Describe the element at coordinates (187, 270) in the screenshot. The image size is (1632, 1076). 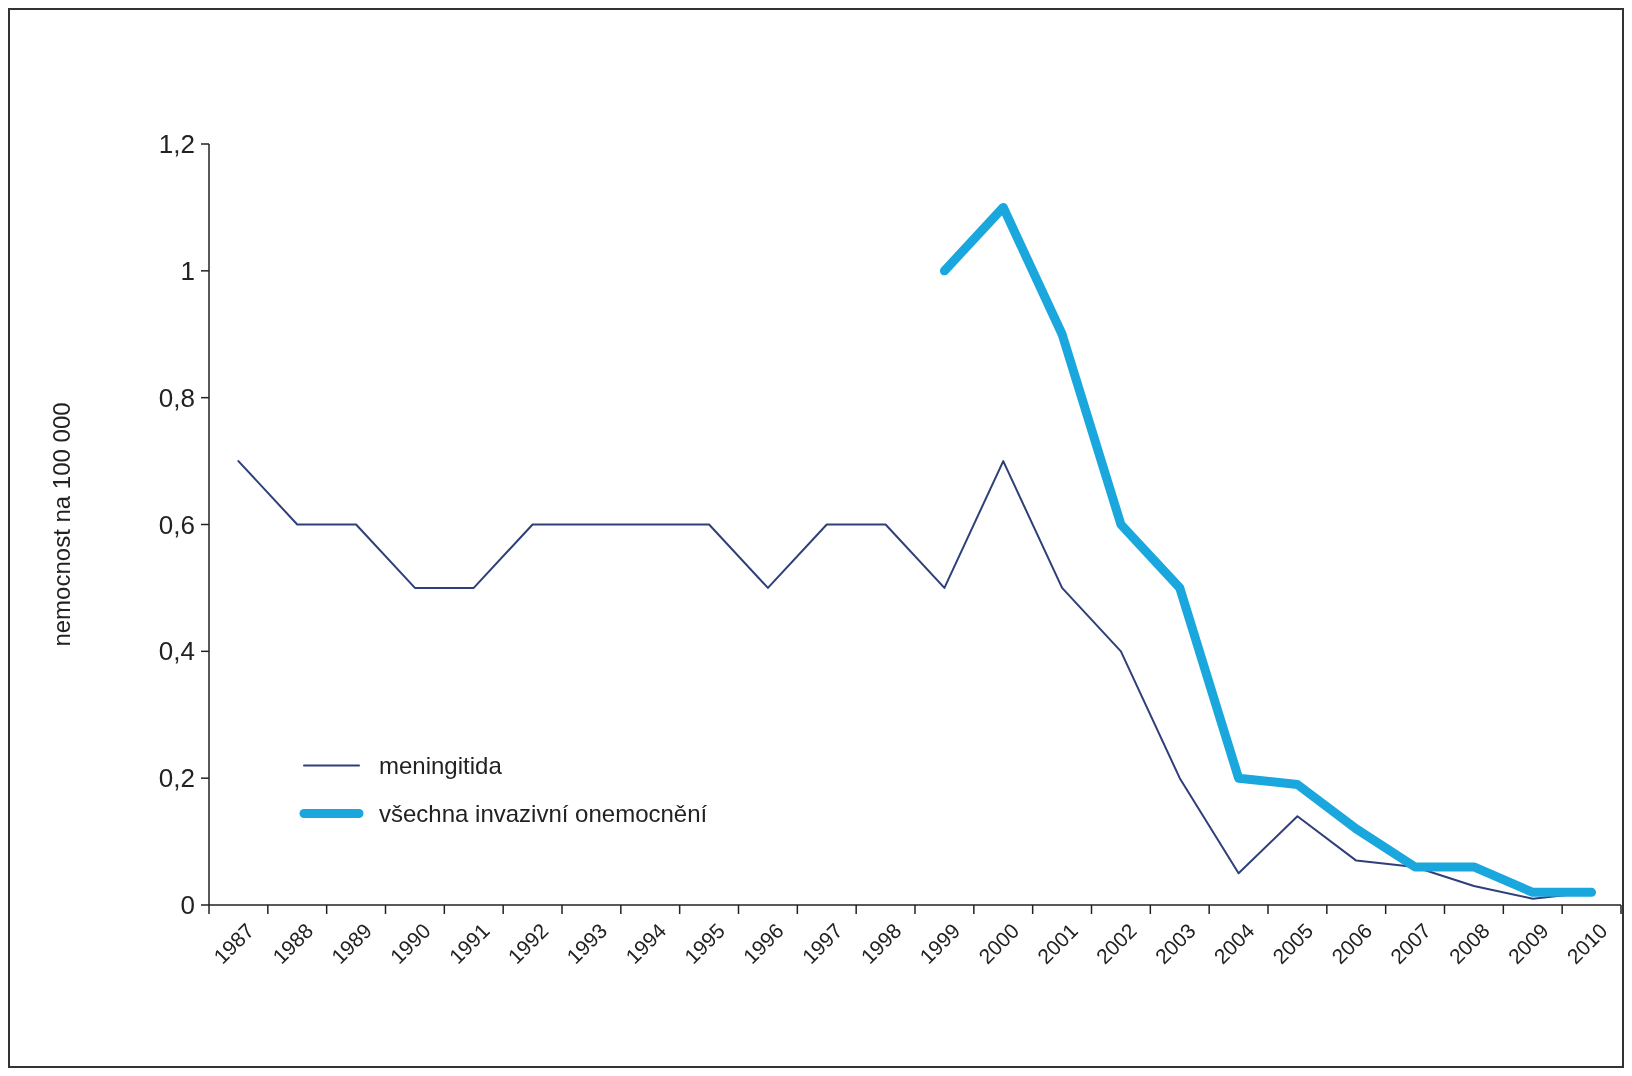
I see `y-tick-label: 1` at that location.